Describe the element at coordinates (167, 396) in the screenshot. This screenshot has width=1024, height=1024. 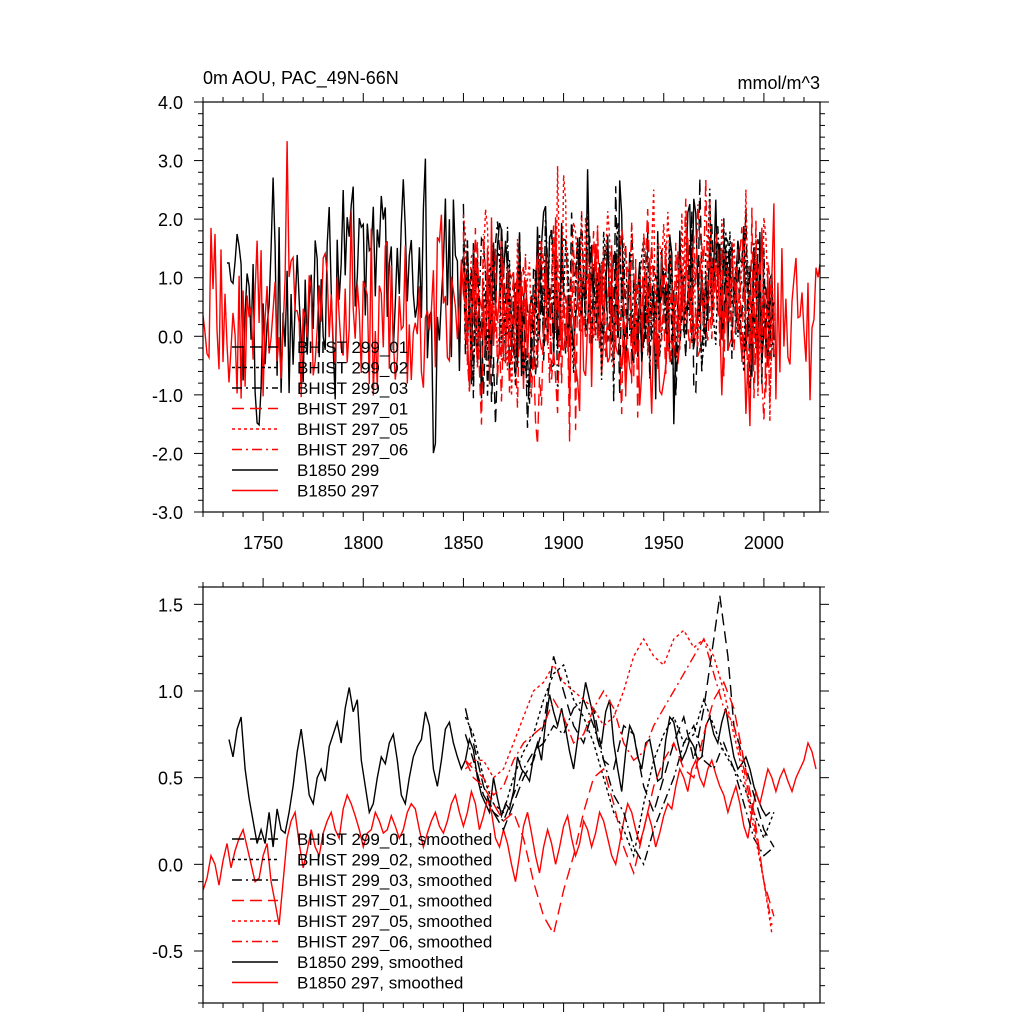
I see `y-tick-label: -1.0` at that location.